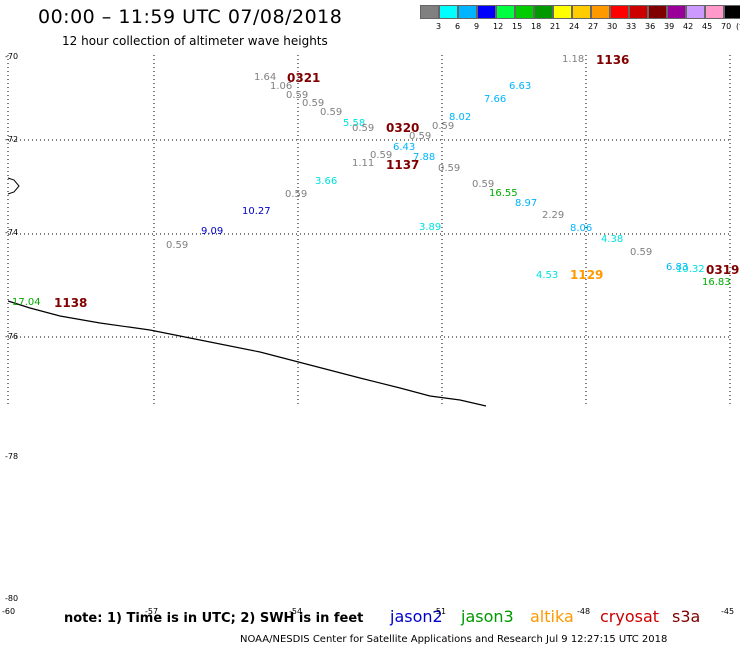  Describe the element at coordinates (12, 456) in the screenshot. I see `latitude-label: -78` at that location.